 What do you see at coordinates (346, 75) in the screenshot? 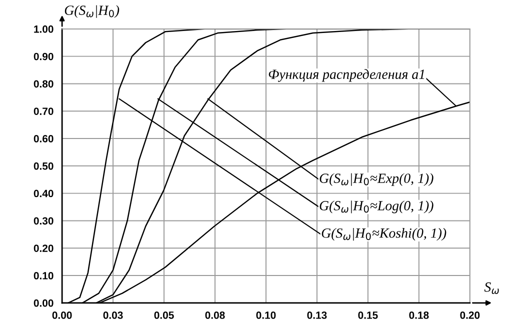
I see `annotation: Функция распределения a1` at bounding box center [346, 75].